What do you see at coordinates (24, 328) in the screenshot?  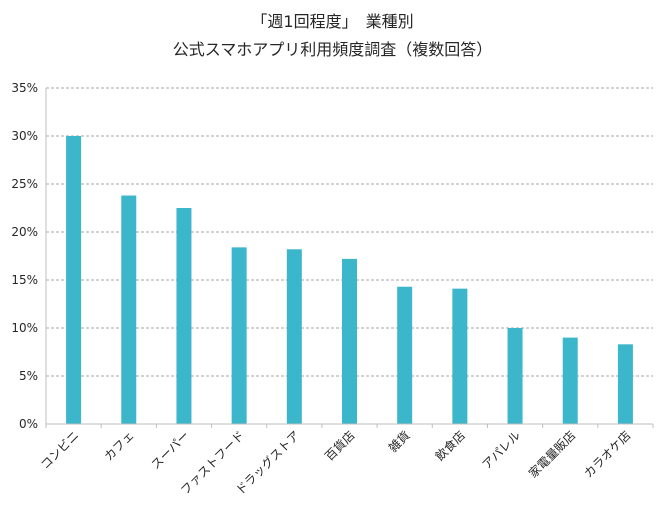 I see `y-tick-label: 10%` at bounding box center [24, 328].